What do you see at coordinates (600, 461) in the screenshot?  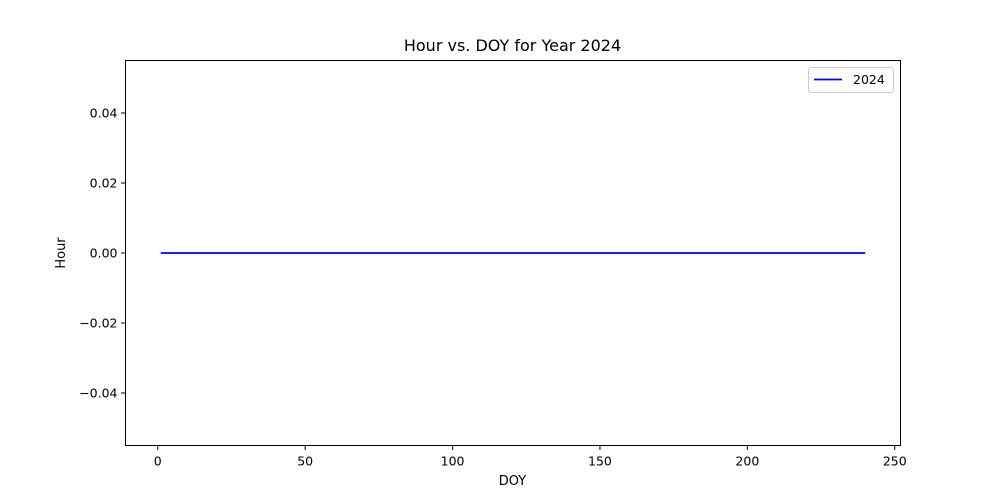 I see `x-tick-label: 150` at bounding box center [600, 461].